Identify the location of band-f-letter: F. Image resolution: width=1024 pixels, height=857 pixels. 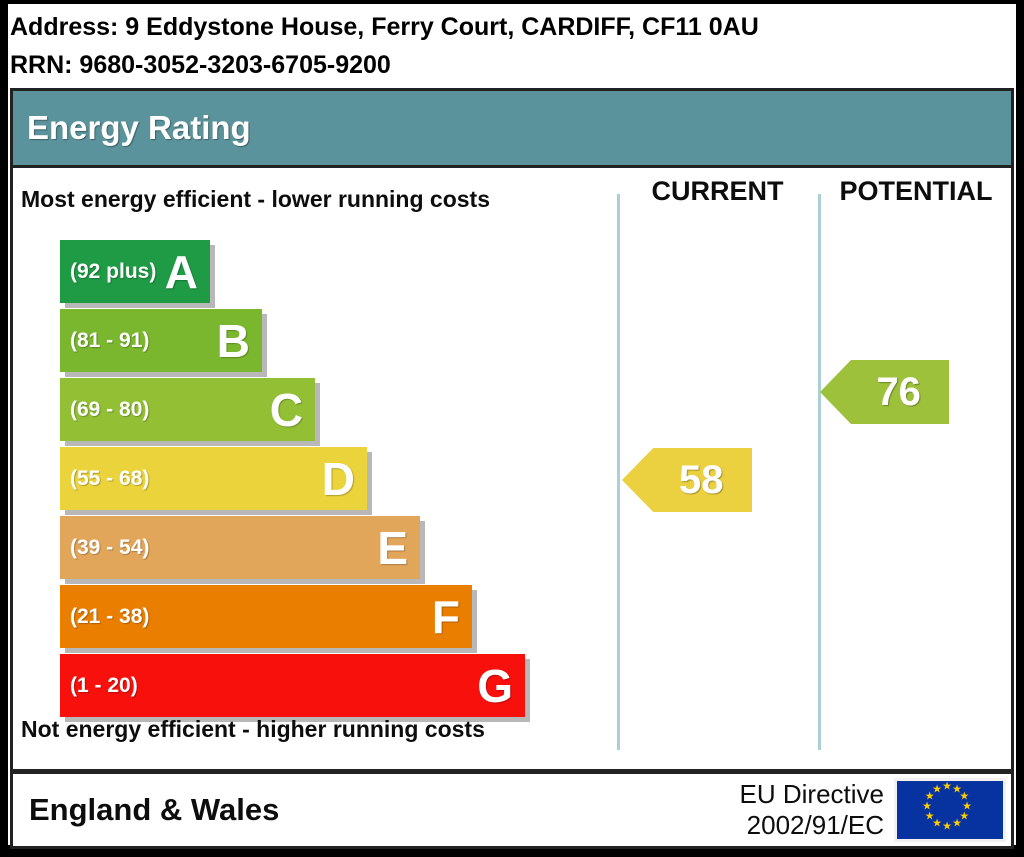
(445, 616).